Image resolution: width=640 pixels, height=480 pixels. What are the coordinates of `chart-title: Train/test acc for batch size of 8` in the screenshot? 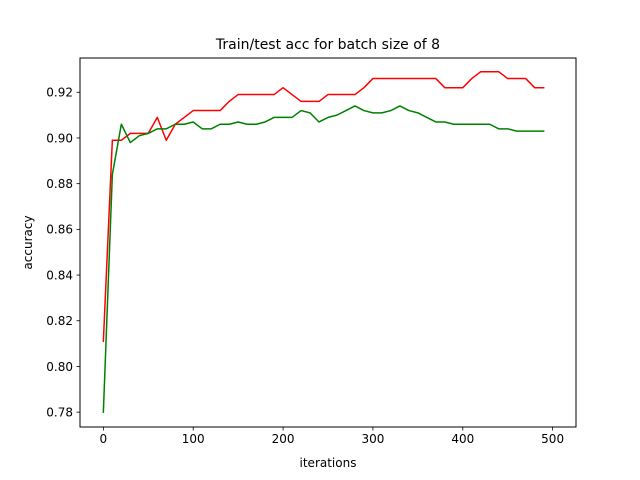 It's located at (327, 45).